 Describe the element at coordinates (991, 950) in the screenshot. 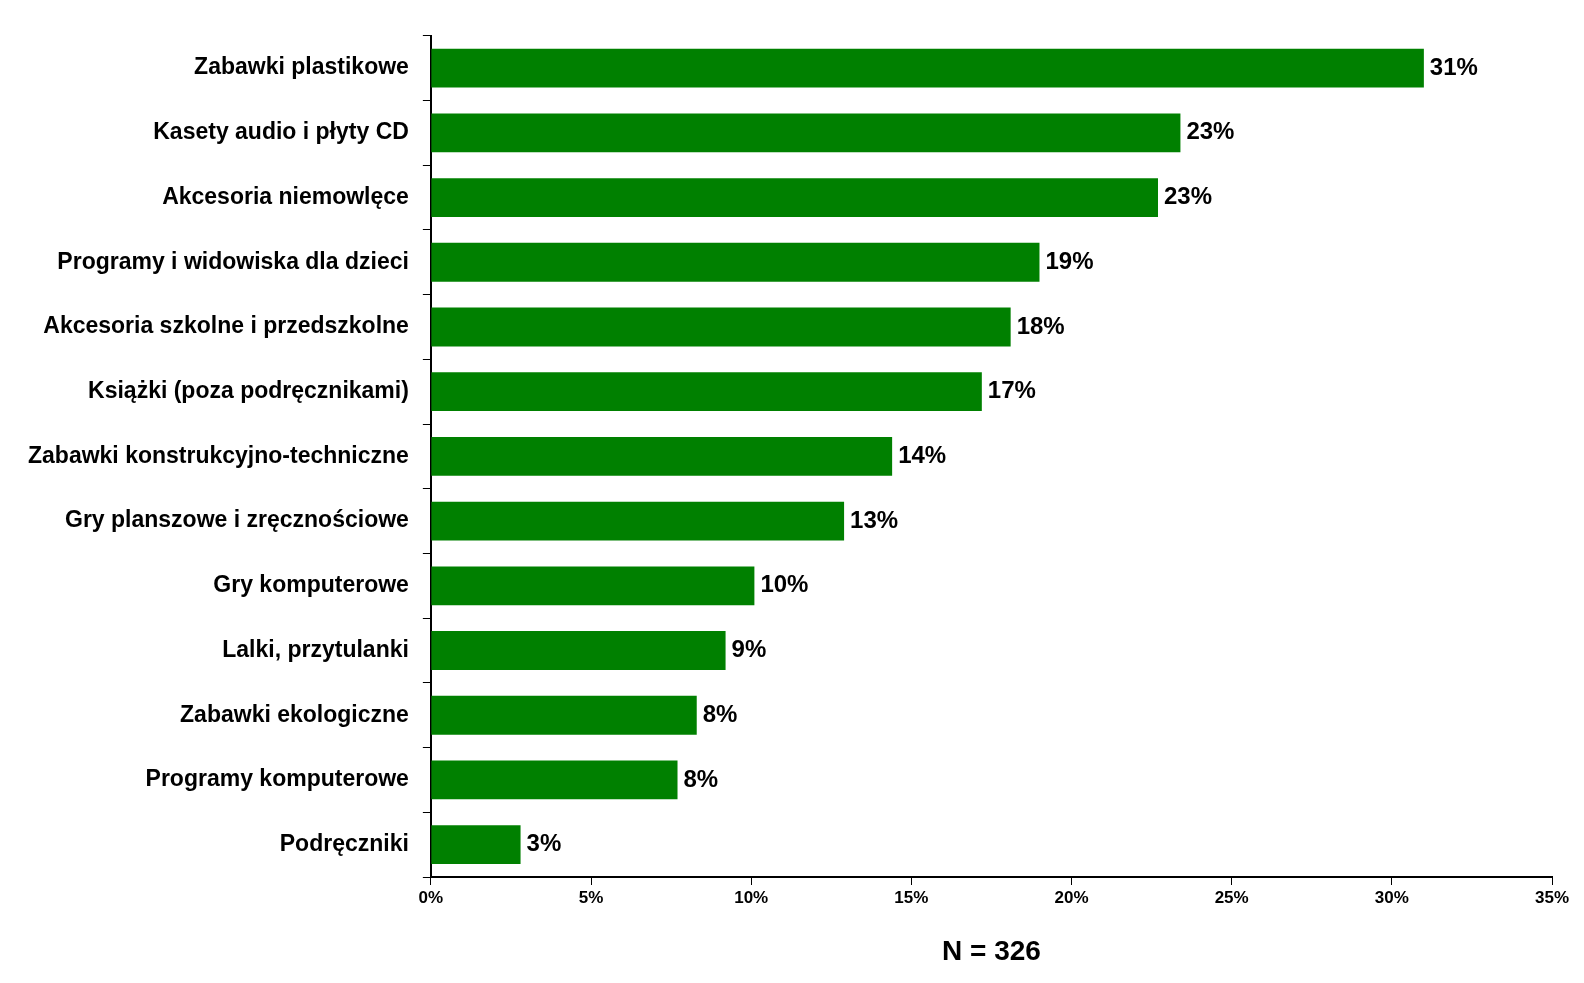

I see `x-axis-title: N = 326` at that location.